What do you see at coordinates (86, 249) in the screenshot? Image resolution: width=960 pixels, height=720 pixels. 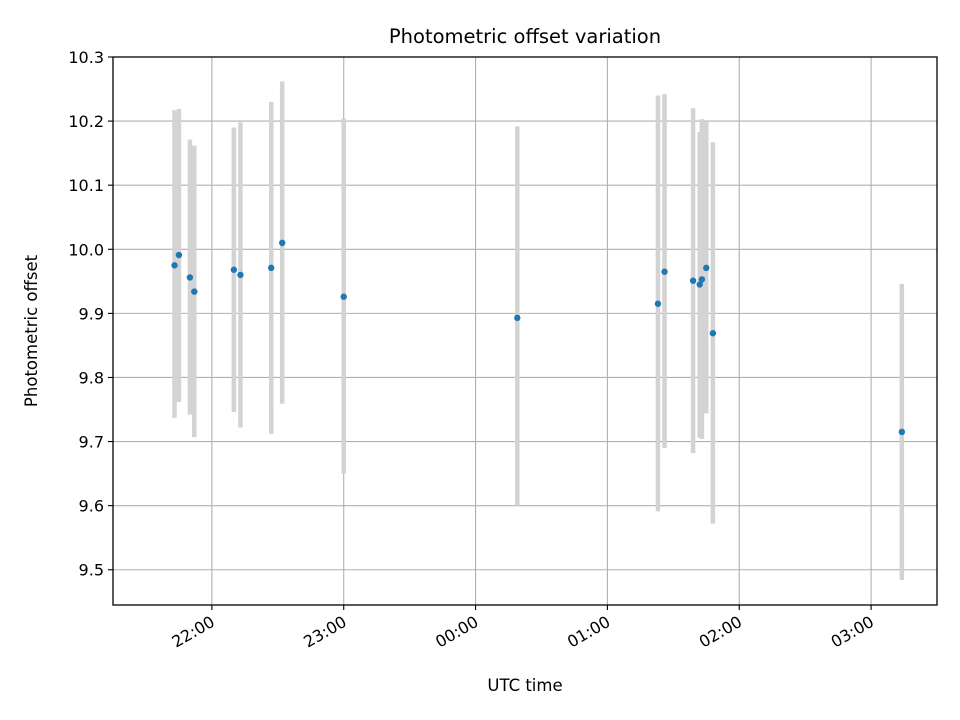 I see `y-tick-label: 10.0` at bounding box center [86, 249].